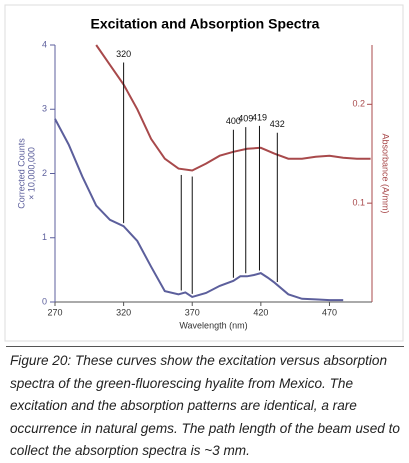 This screenshot has height=463, width=409. Describe the element at coordinates (277, 124) in the screenshot. I see `marker-label: 432` at that location.